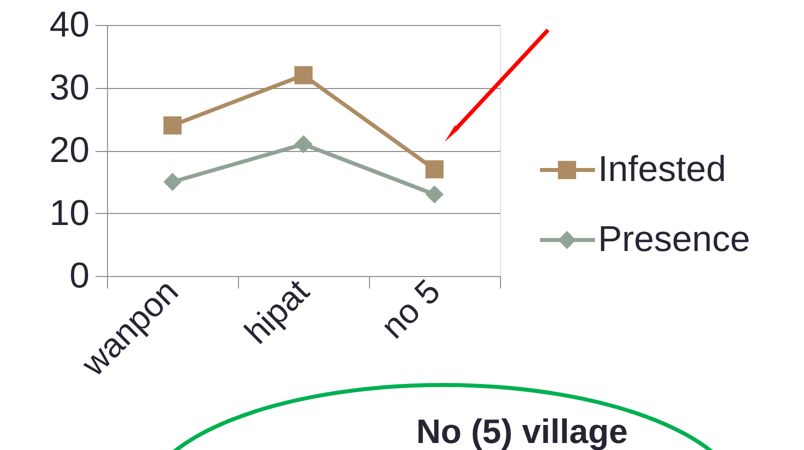  Describe the element at coordinates (69, 212) in the screenshot. I see `y-tick-label: 10` at that location.